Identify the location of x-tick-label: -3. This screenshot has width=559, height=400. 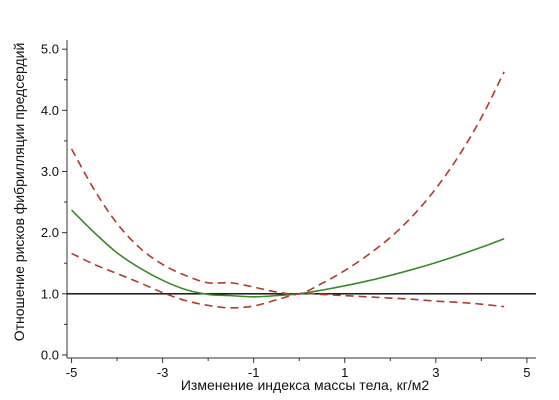
(163, 372).